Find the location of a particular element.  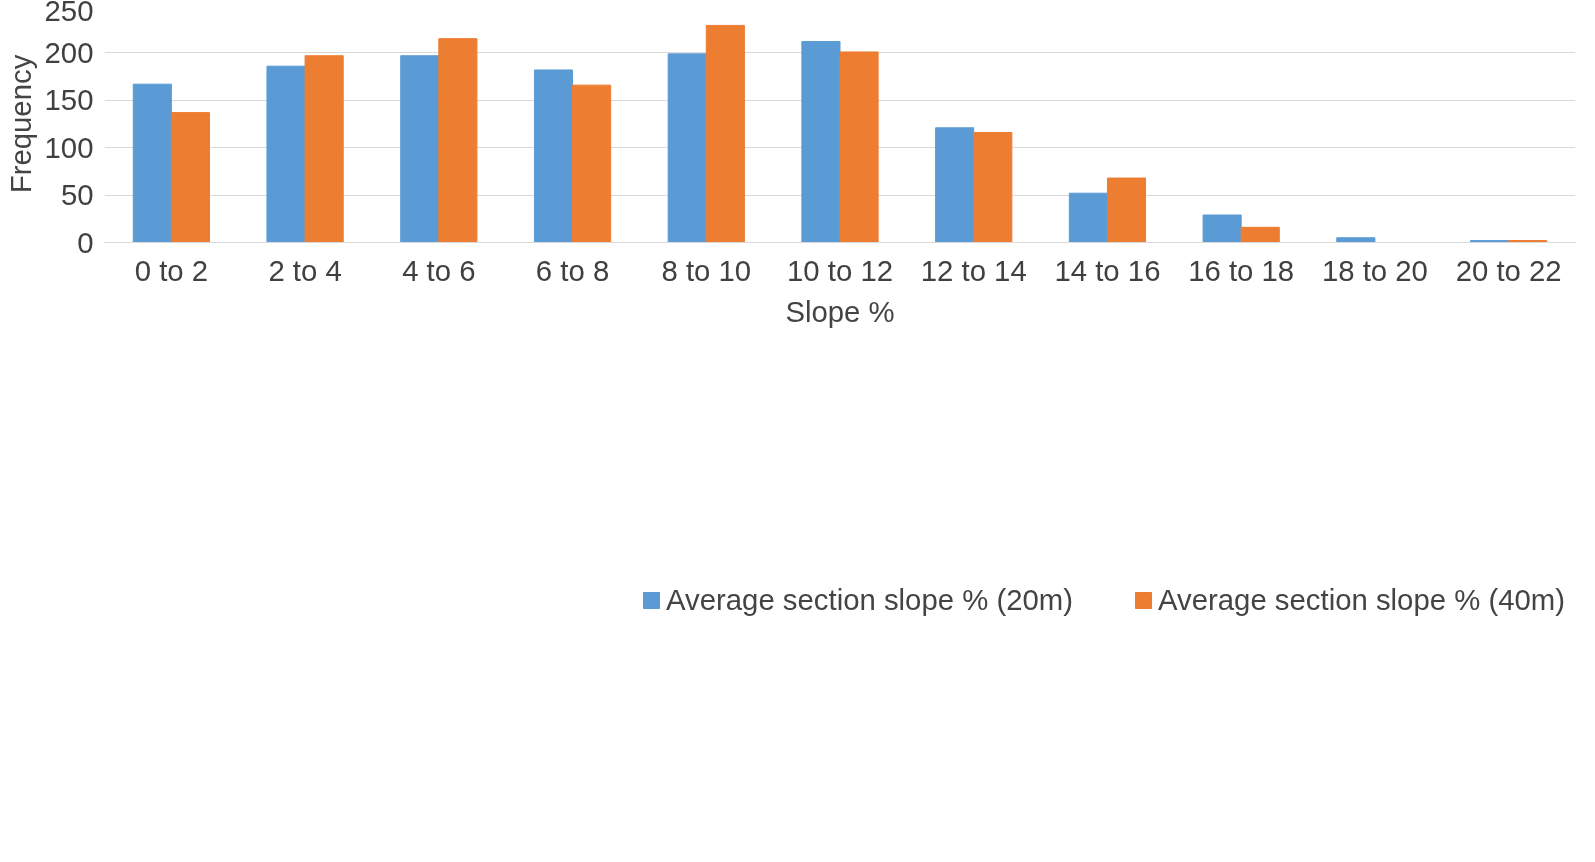

y-tick-label: 50 is located at coordinates (77, 195).